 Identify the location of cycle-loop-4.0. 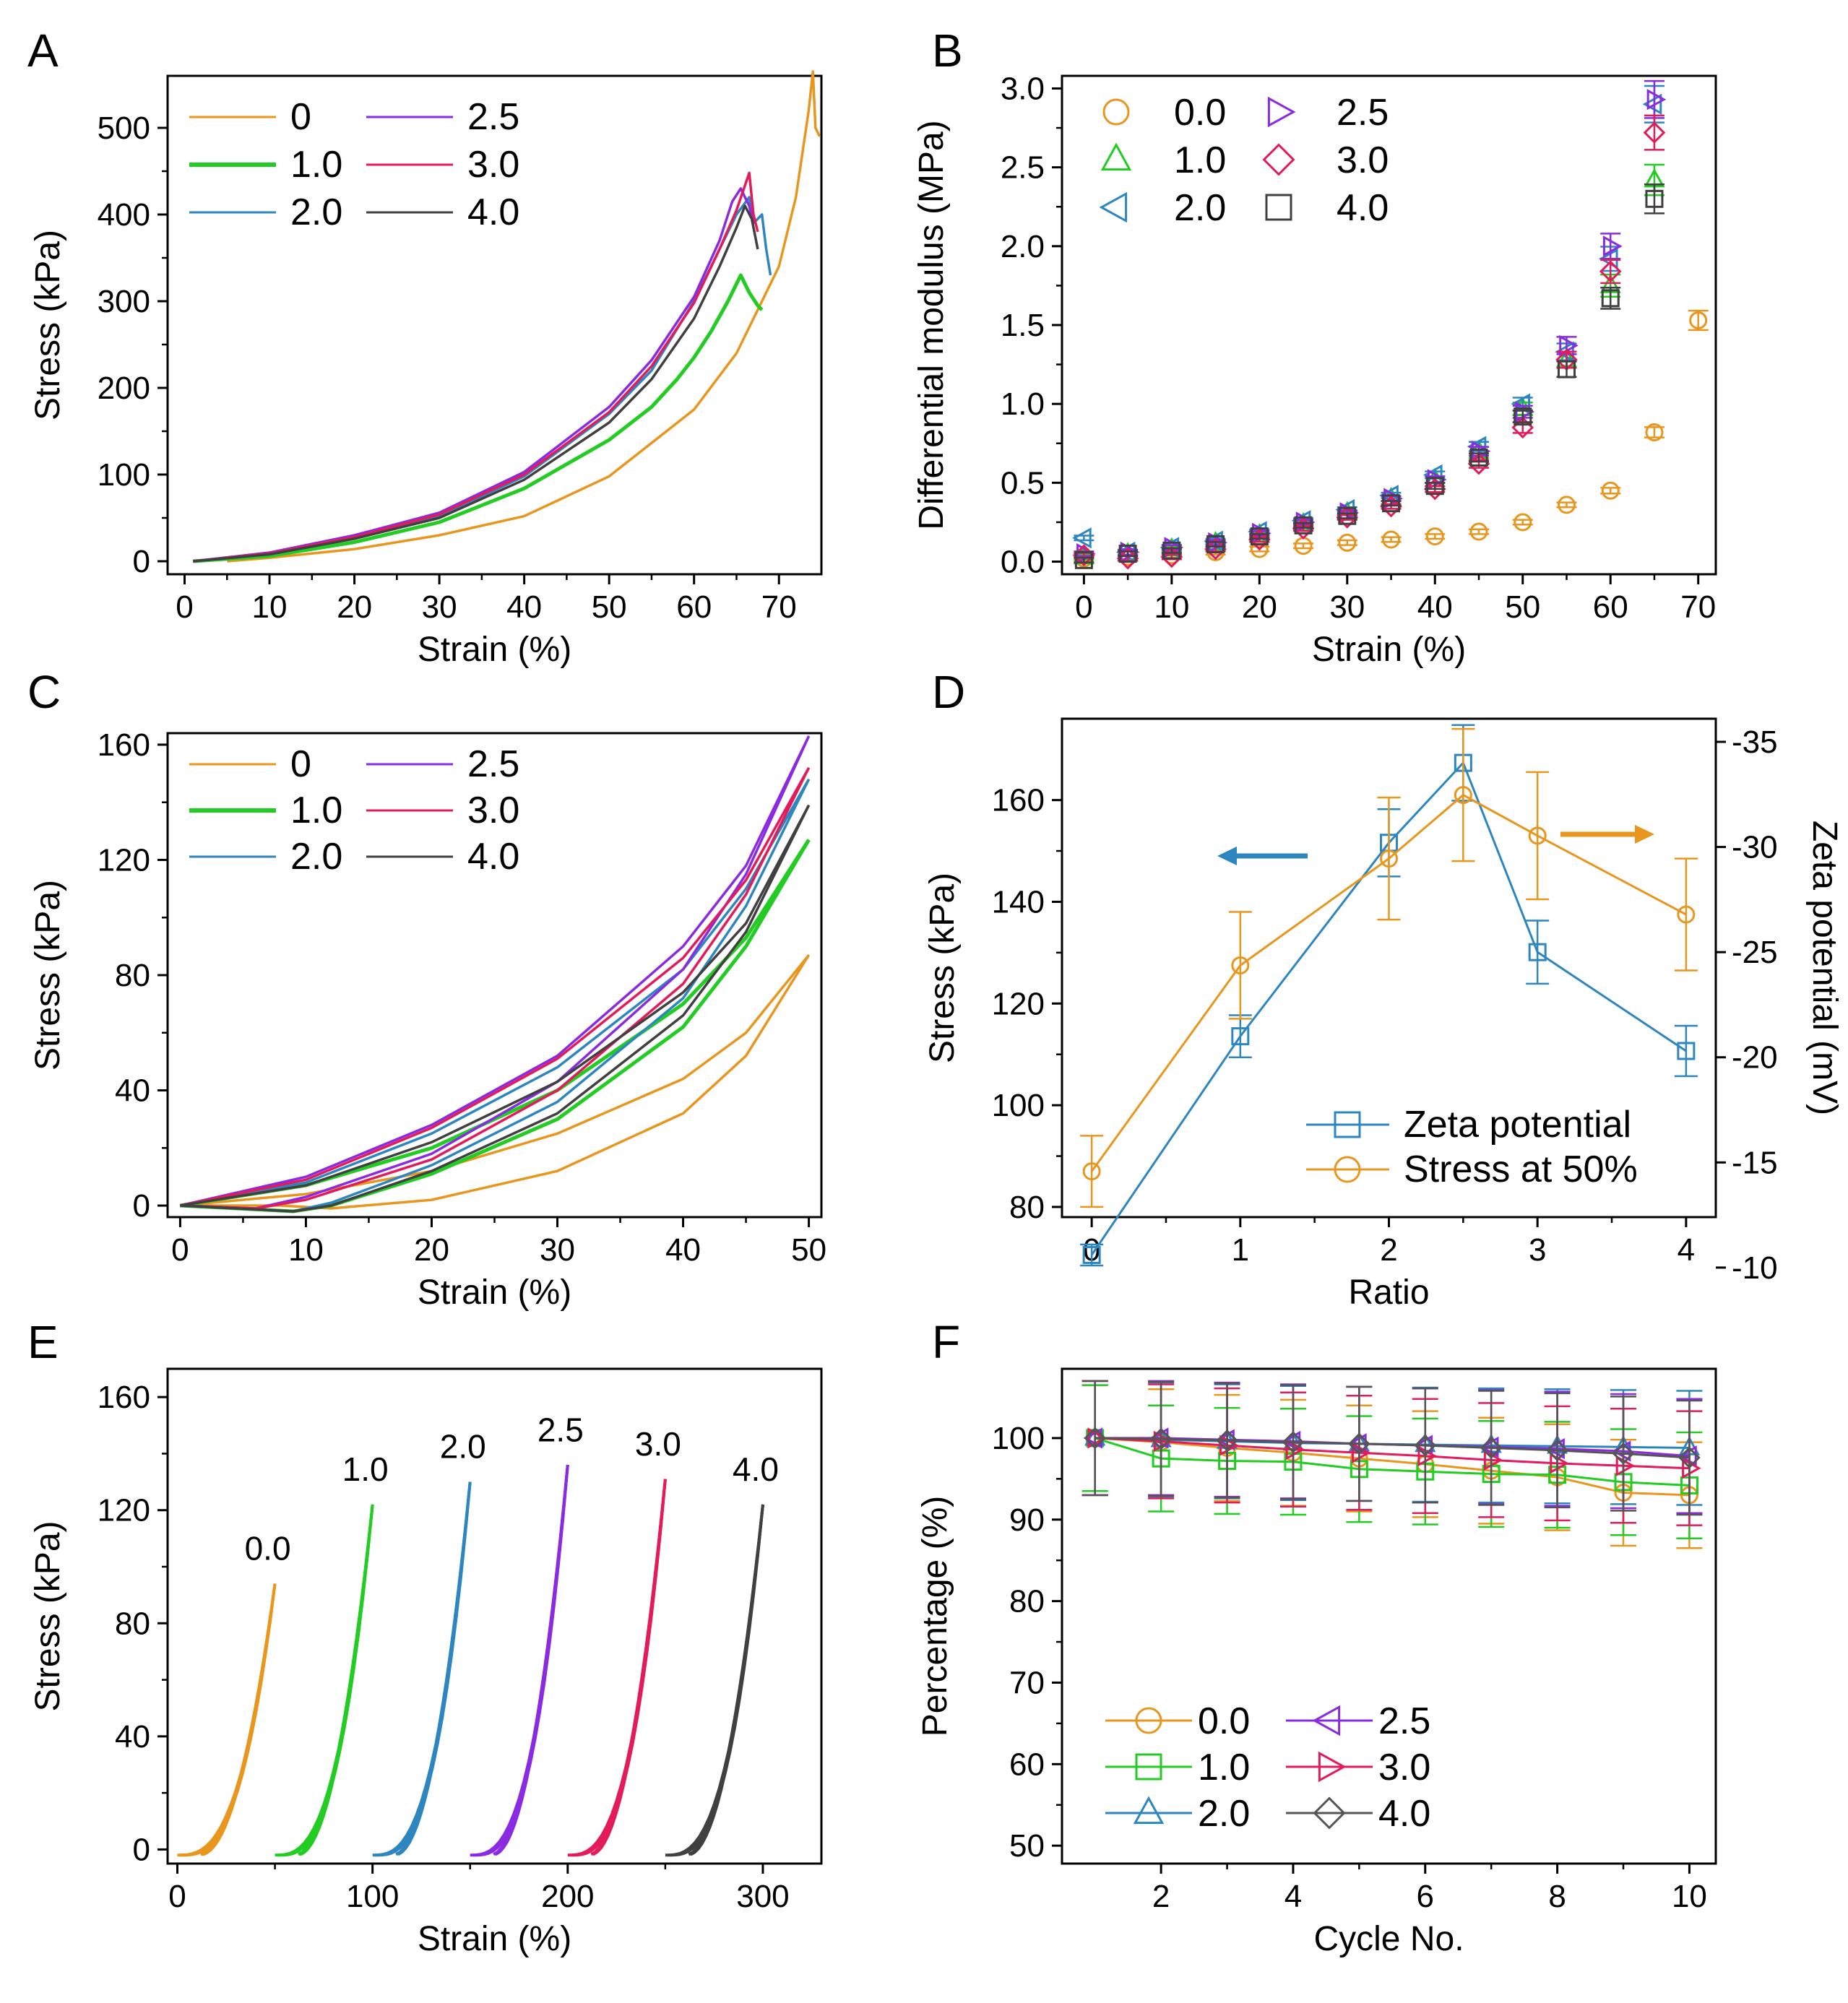
(716, 1680).